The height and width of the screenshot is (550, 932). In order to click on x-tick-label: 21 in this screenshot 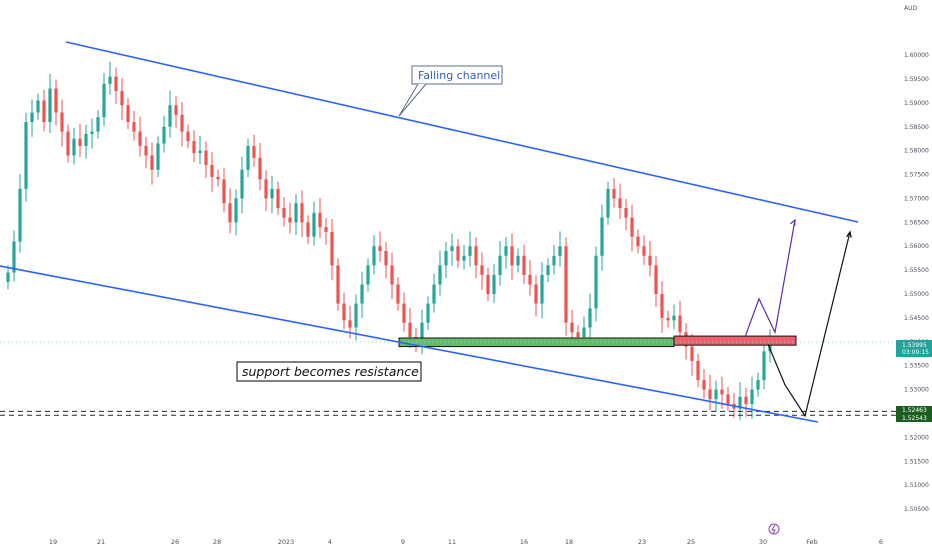, I will do `click(101, 542)`.